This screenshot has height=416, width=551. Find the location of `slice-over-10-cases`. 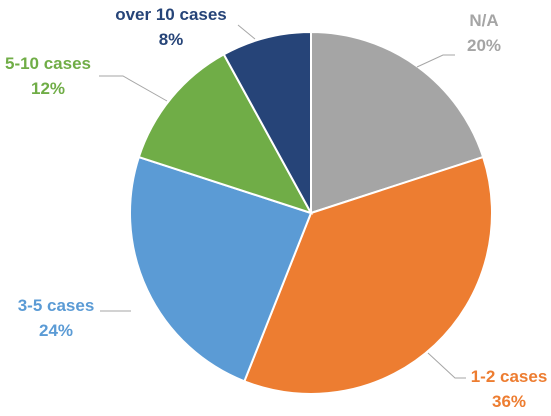

slice-over-10-cases is located at coordinates (267, 122).